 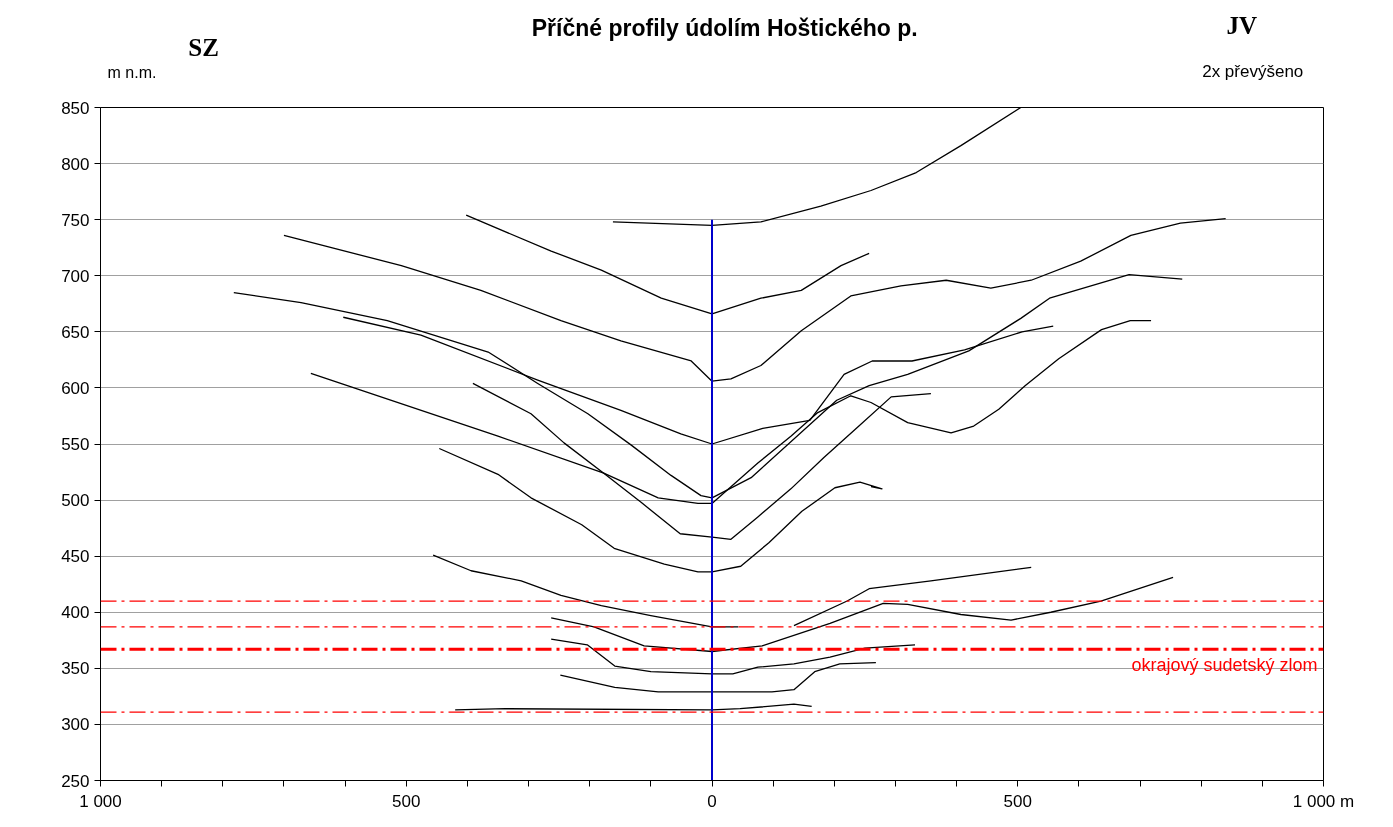 What do you see at coordinates (1242, 25) in the screenshot?
I see `text: JV` at bounding box center [1242, 25].